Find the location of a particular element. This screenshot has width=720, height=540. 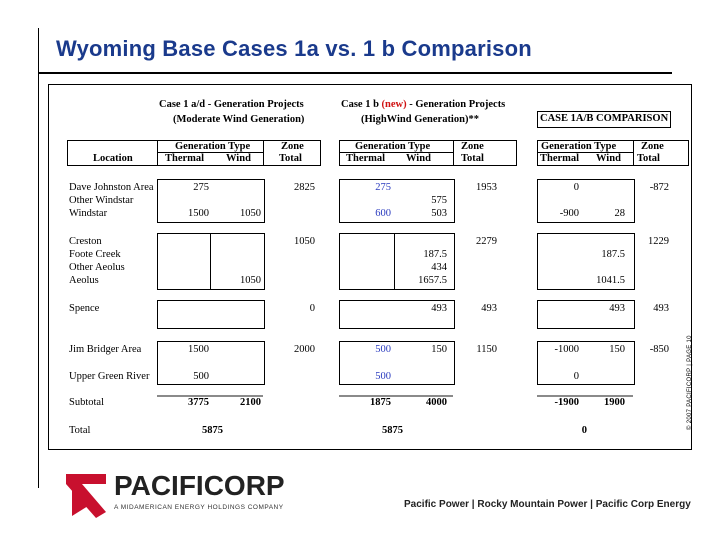

logo-tagline: A MIDAMERICAN ENERGY HOLDINGS COMPANY is located at coordinates (199, 507).